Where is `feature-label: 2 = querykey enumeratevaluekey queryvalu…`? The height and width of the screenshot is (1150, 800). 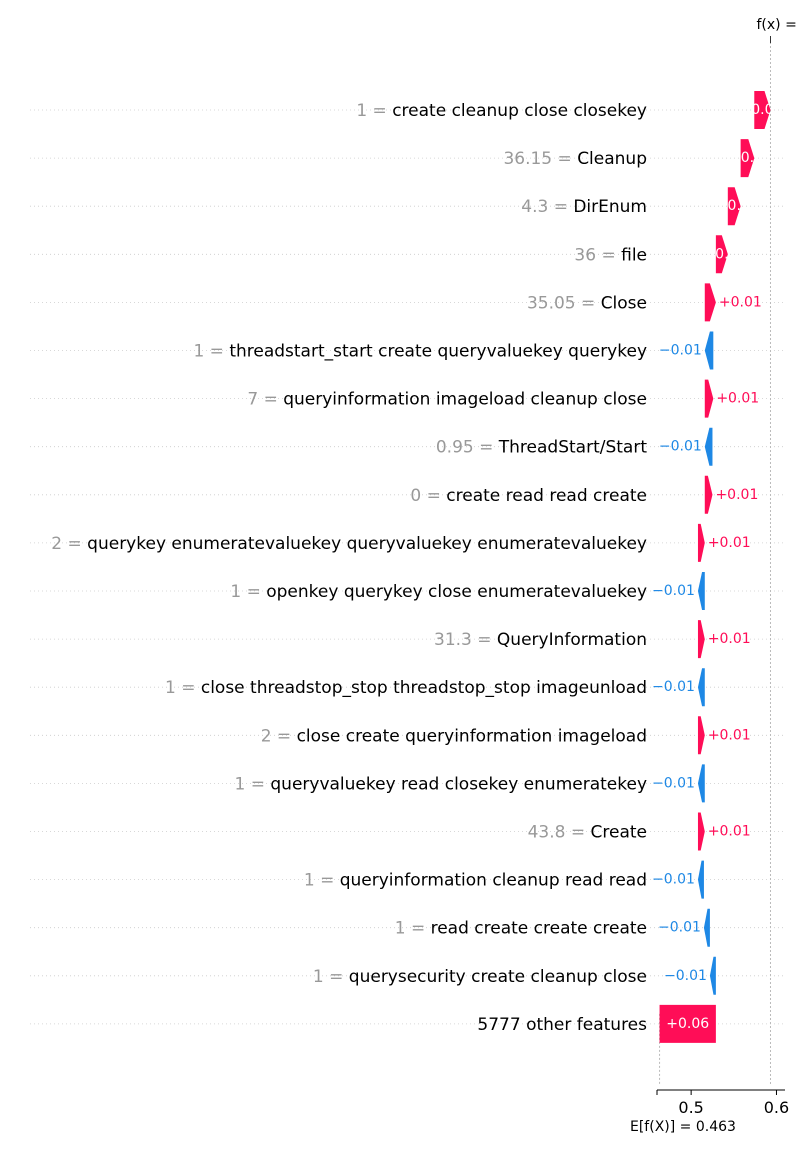
feature-label: 2 = querykey enumeratevaluekey queryvalu… is located at coordinates (349, 544).